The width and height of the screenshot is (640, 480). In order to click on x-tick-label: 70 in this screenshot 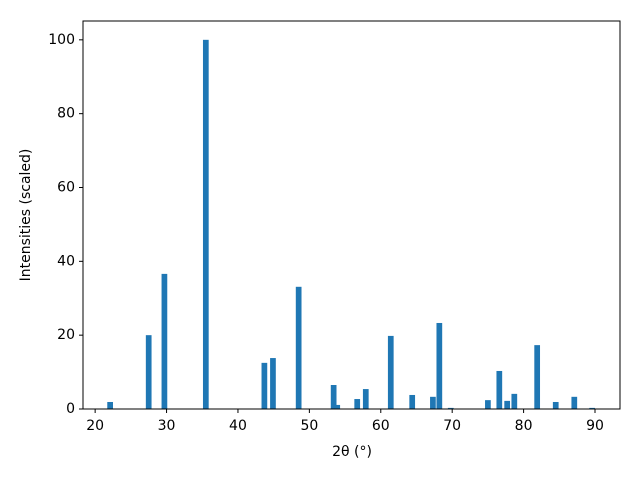, I will do `click(452, 426)`.